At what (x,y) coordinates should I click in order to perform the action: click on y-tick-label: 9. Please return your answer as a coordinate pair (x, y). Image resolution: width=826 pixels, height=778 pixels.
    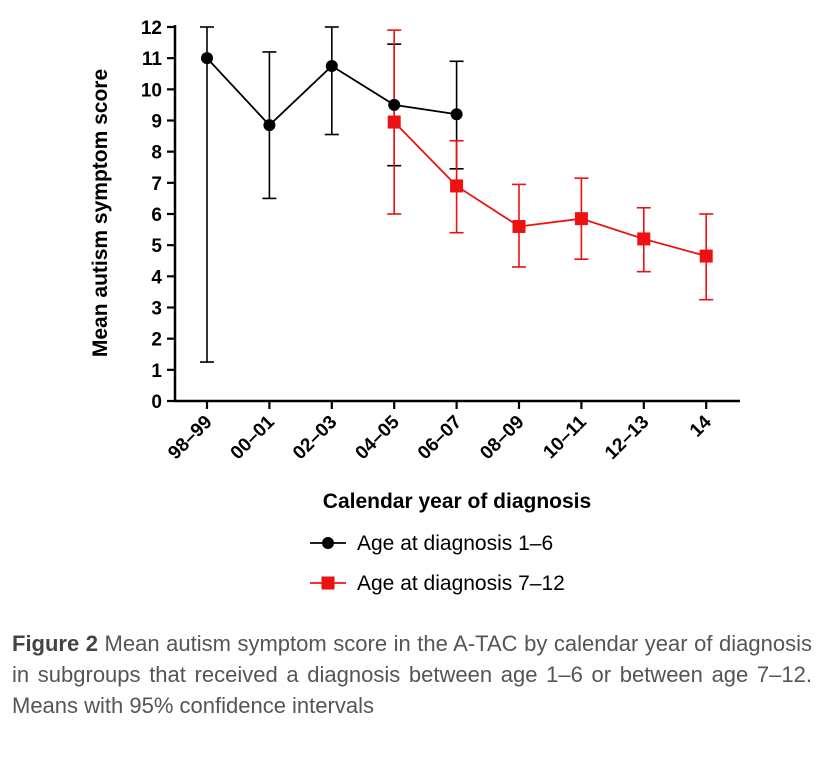
    Looking at the image, I should click on (156, 122).